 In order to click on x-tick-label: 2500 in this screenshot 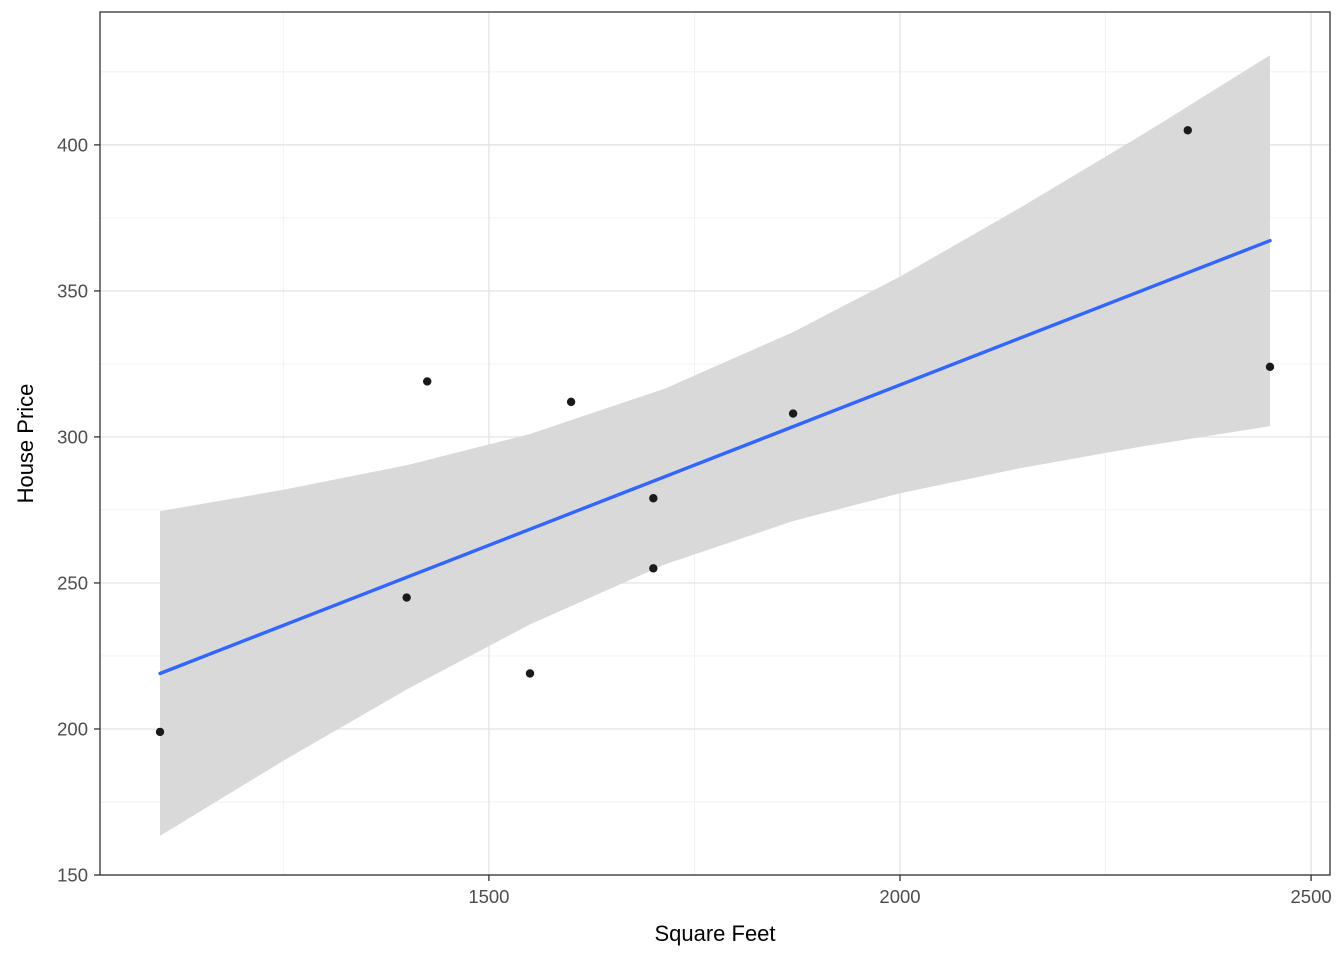, I will do `click(1311, 896)`.